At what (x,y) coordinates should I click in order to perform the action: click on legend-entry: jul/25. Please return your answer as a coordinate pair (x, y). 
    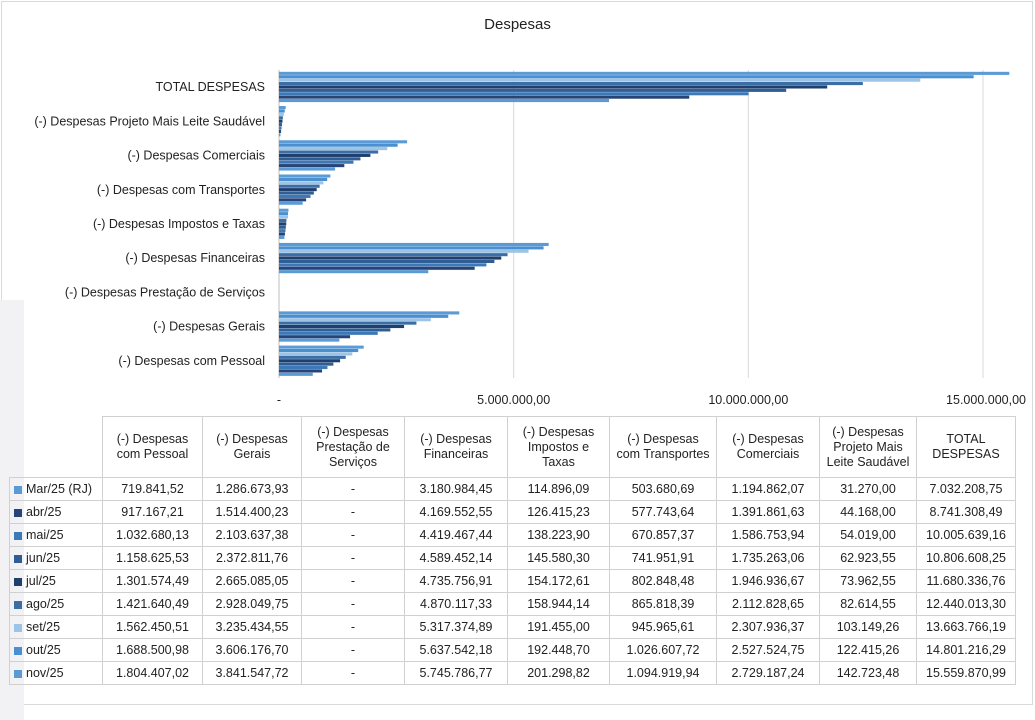
    Looking at the image, I should click on (56, 581).